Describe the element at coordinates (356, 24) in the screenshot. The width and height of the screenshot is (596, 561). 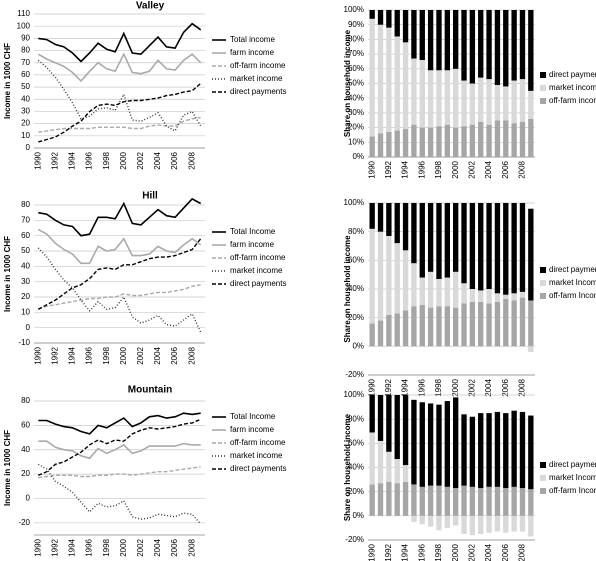
I see `y-tick-label: 90%` at that location.